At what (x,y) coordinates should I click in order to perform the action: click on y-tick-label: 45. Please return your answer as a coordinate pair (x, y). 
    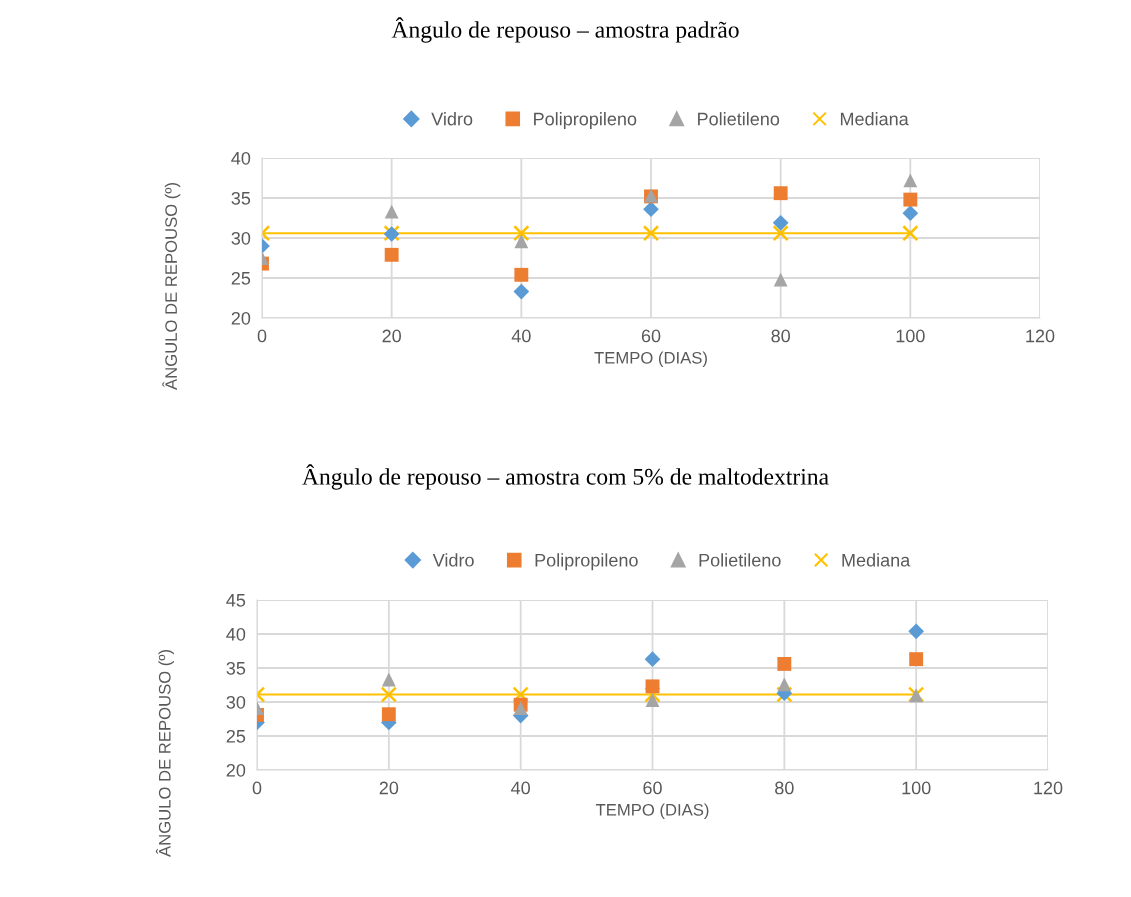
    Looking at the image, I should click on (236, 600).